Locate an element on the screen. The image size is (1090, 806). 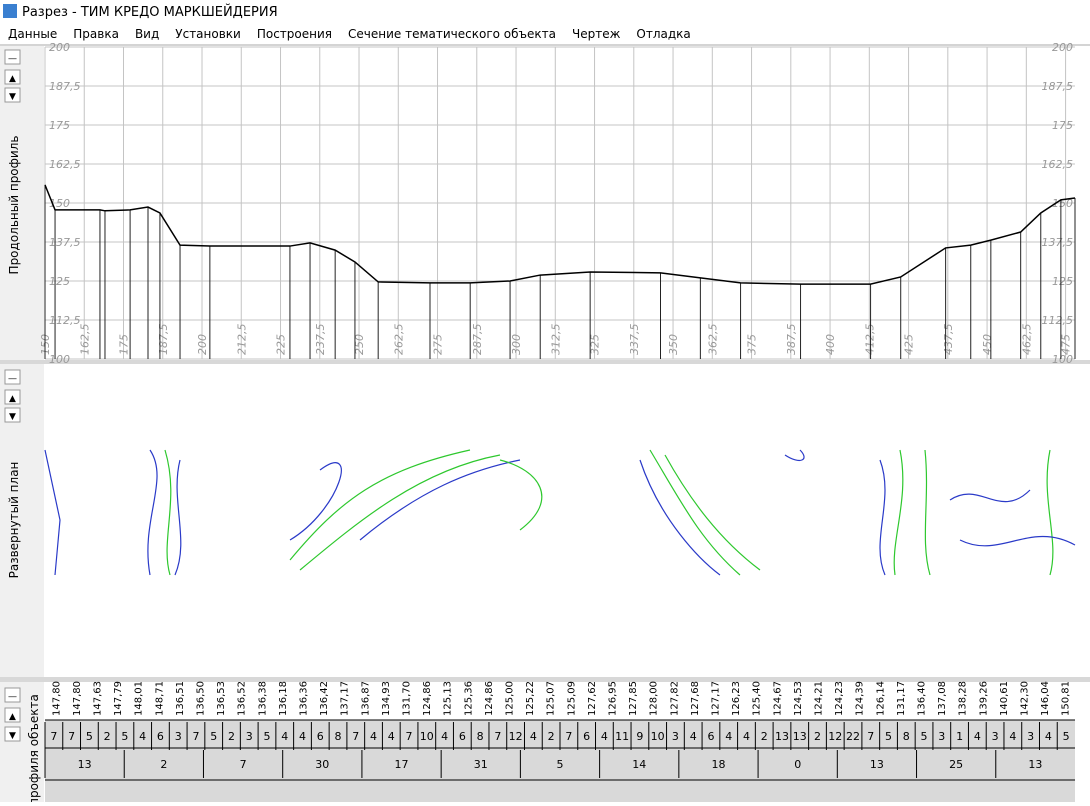
button-icon: ▲ is located at coordinates (12, 399).